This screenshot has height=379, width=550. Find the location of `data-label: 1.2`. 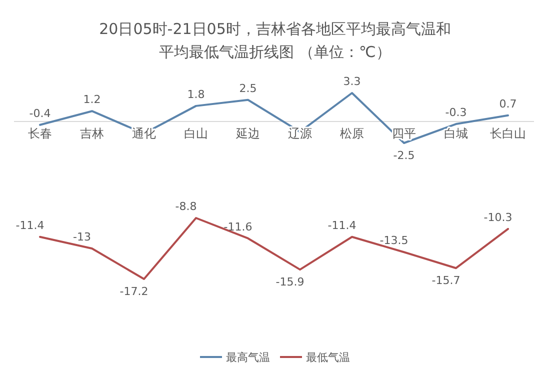

data-label: 1.2 is located at coordinates (92, 99).